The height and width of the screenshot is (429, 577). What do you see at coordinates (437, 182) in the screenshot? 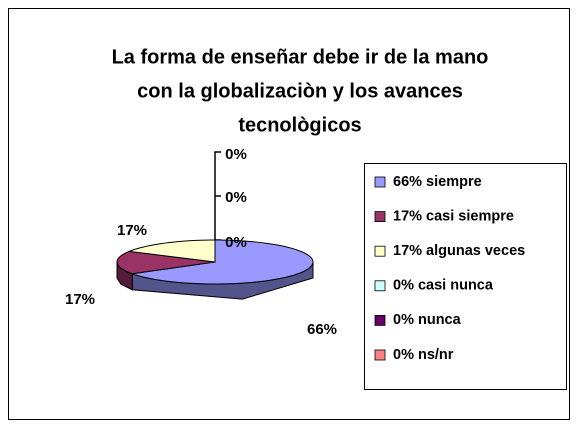
I see `legend-label: 66% siempre` at bounding box center [437, 182].